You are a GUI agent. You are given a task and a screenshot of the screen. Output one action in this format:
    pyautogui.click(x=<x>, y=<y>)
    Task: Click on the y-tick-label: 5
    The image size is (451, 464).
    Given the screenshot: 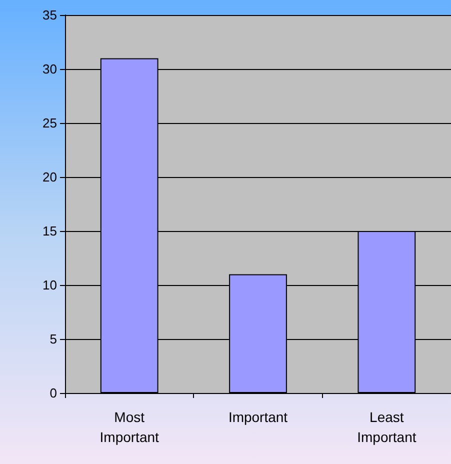 What is the action you would take?
    pyautogui.click(x=53, y=339)
    